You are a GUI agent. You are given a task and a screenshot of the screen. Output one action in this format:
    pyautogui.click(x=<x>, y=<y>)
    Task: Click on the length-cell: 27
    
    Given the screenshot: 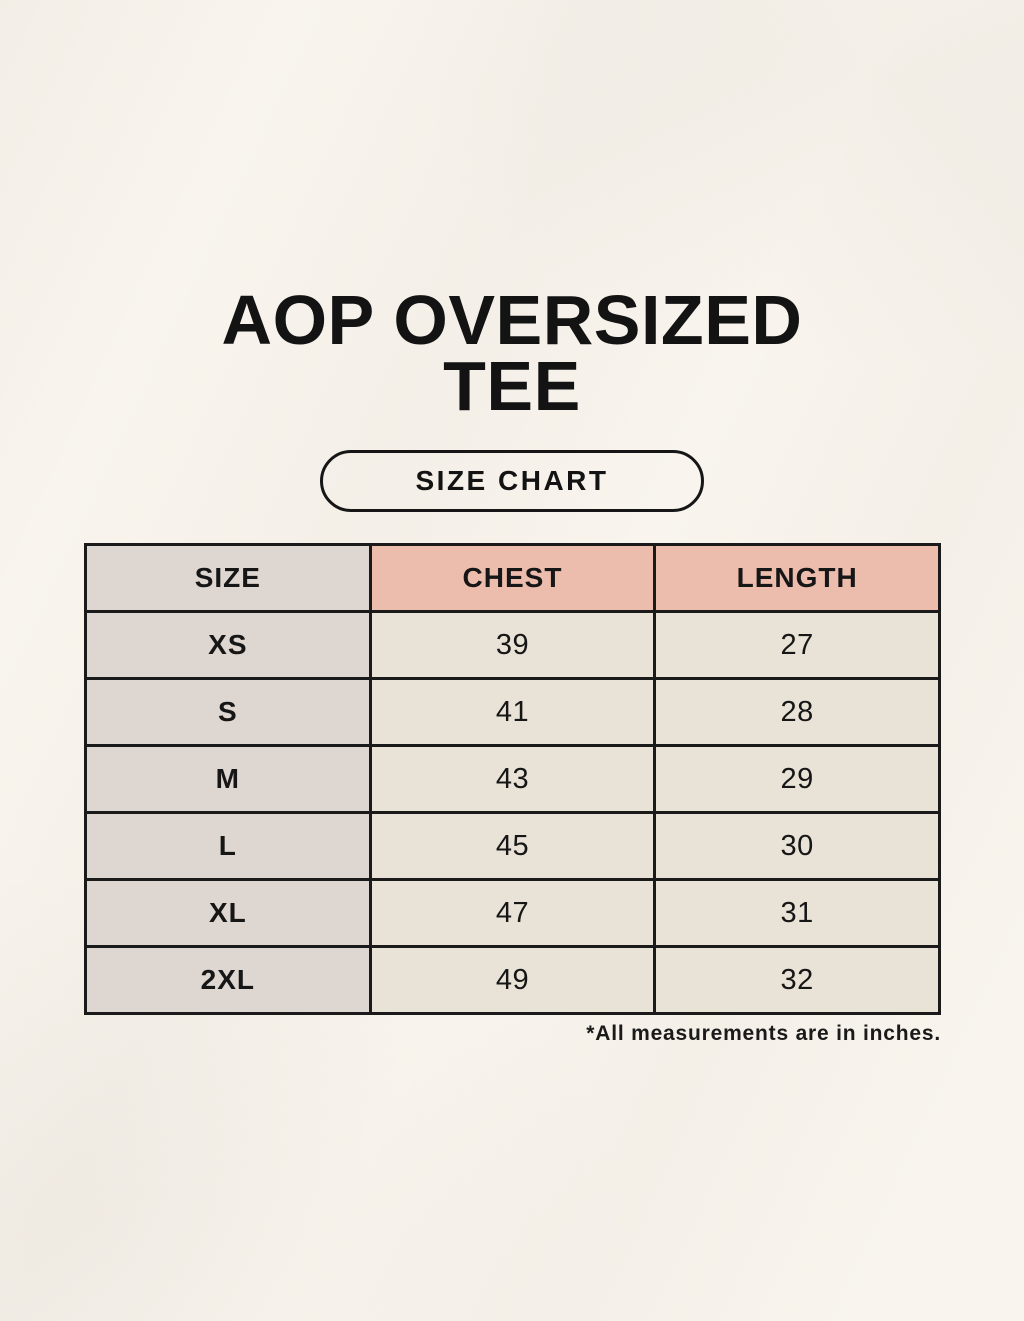 What is the action you would take?
    pyautogui.click(x=797, y=645)
    